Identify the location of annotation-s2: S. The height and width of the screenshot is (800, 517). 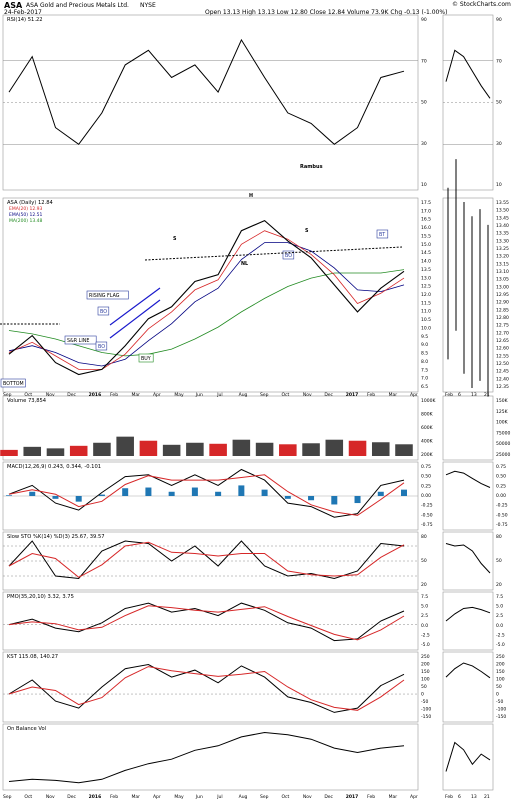
(307, 231).